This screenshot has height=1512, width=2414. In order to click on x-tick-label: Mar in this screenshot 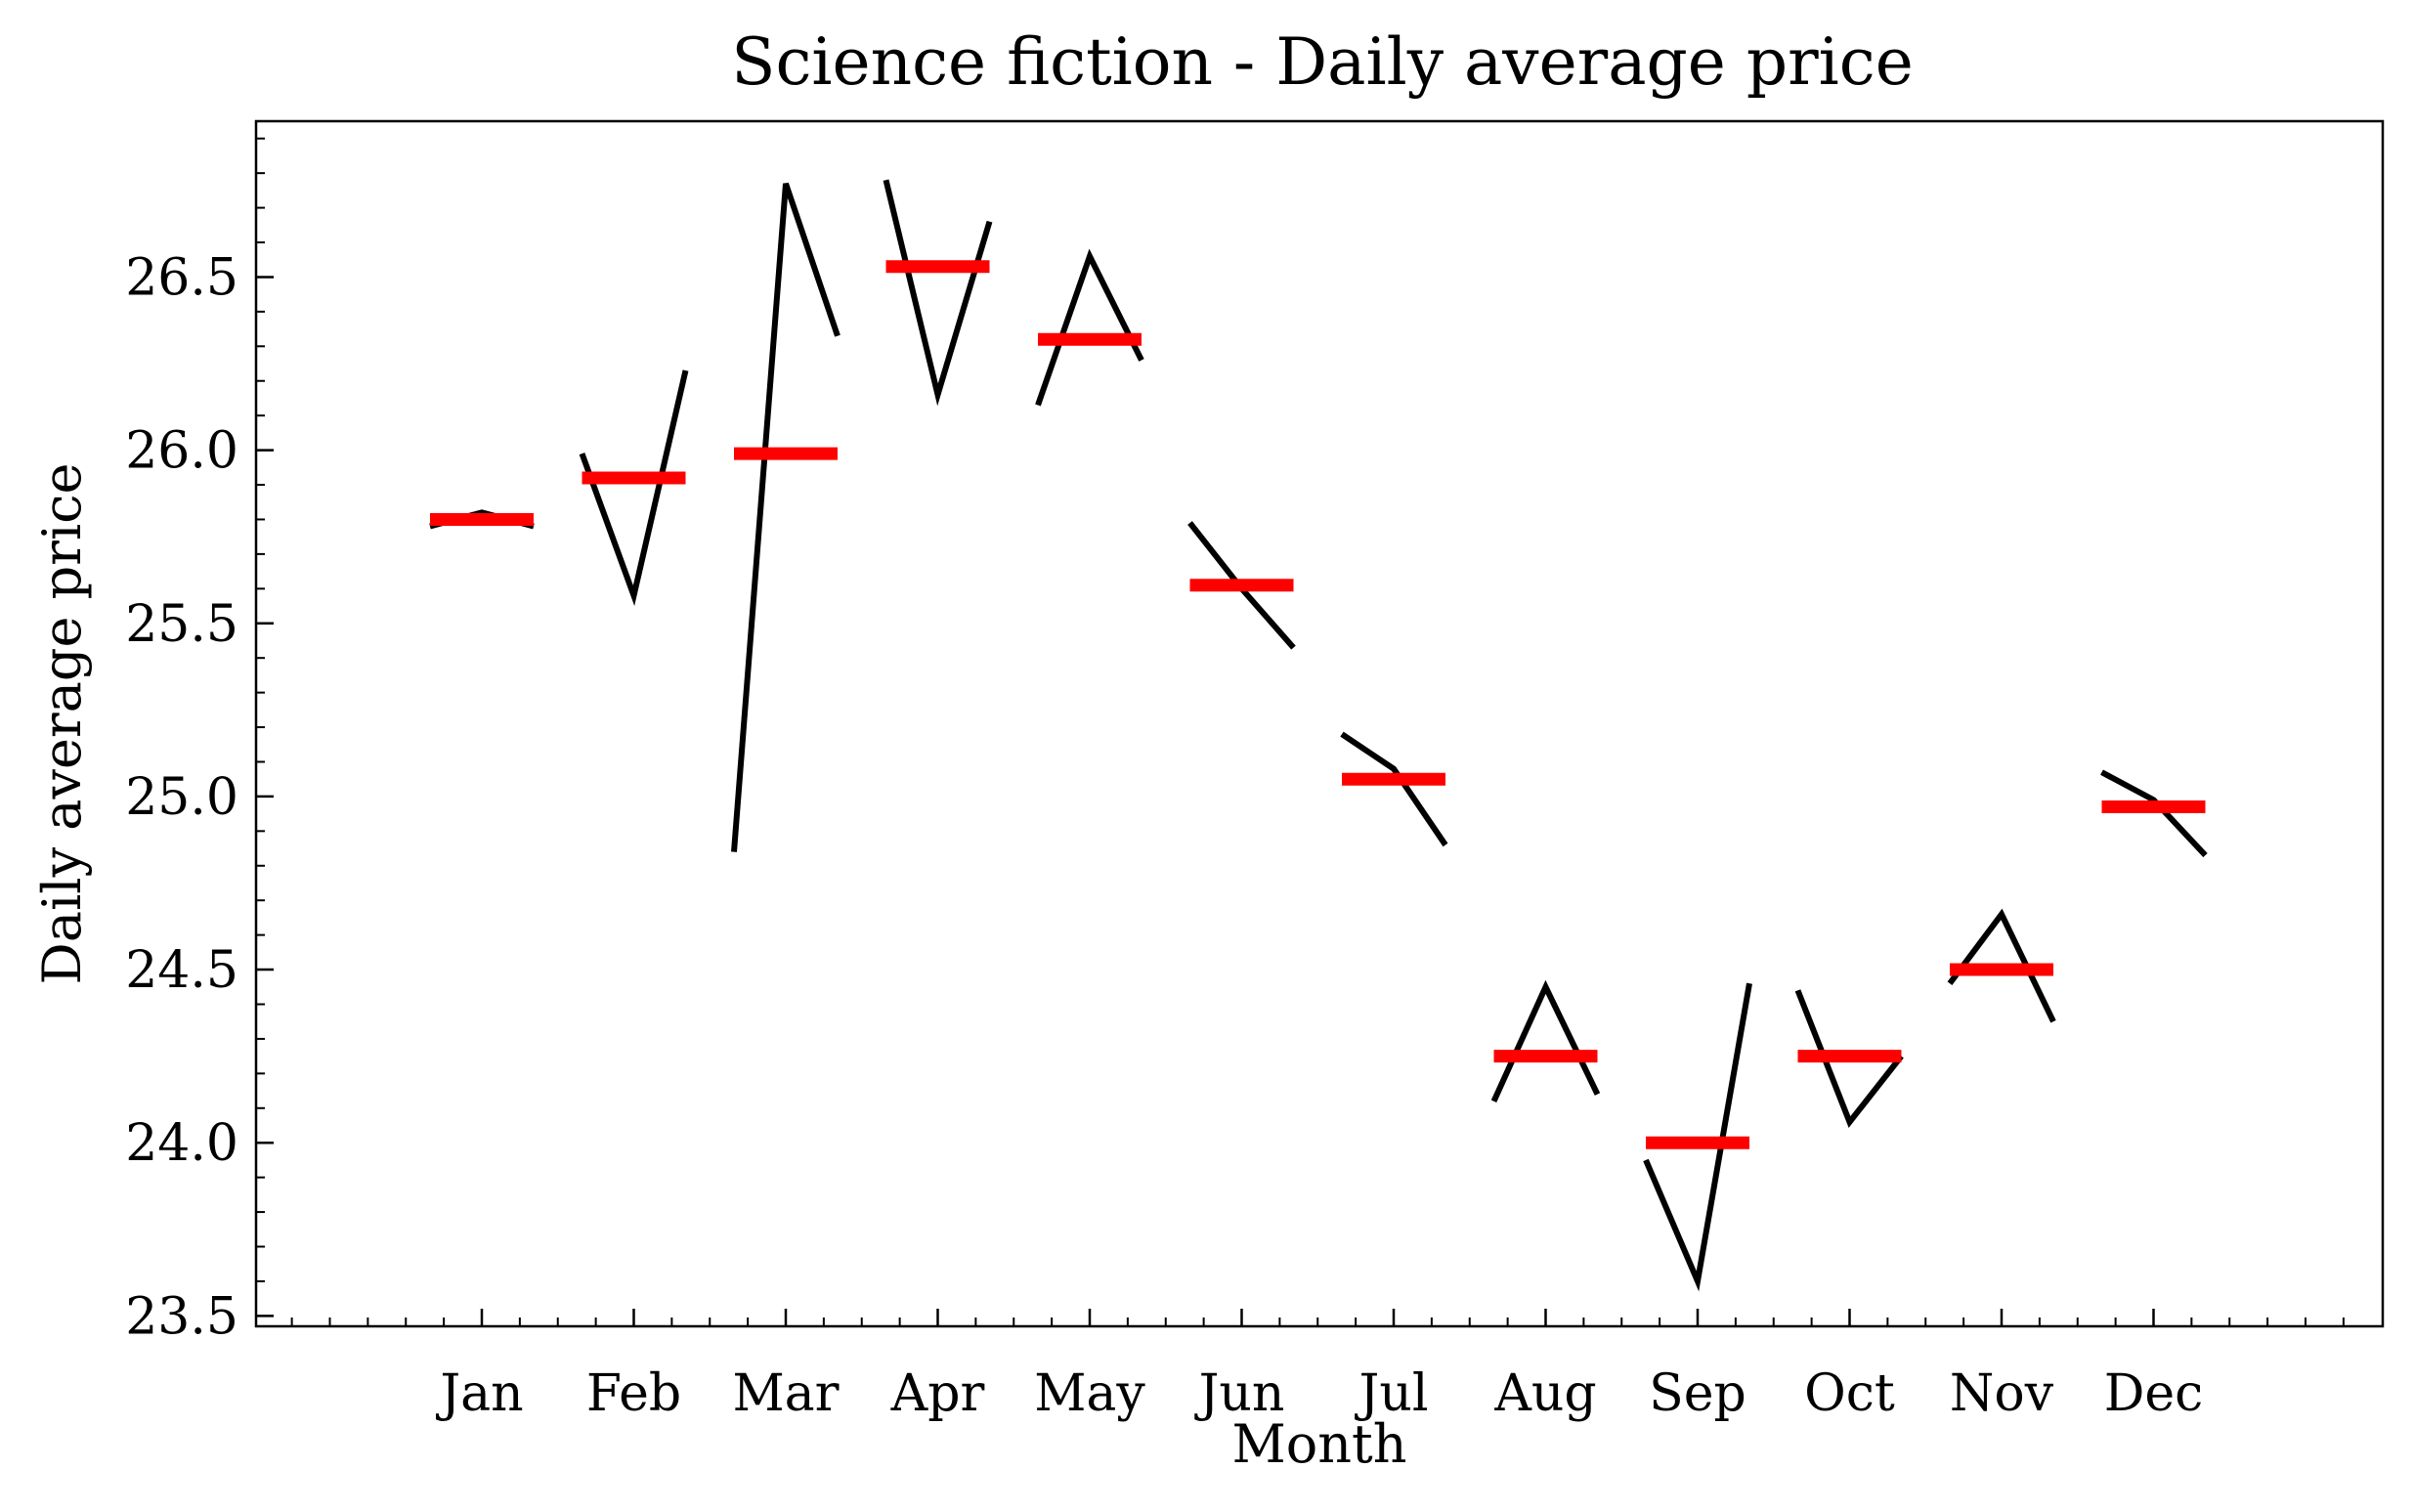, I will do `click(785, 1393)`.